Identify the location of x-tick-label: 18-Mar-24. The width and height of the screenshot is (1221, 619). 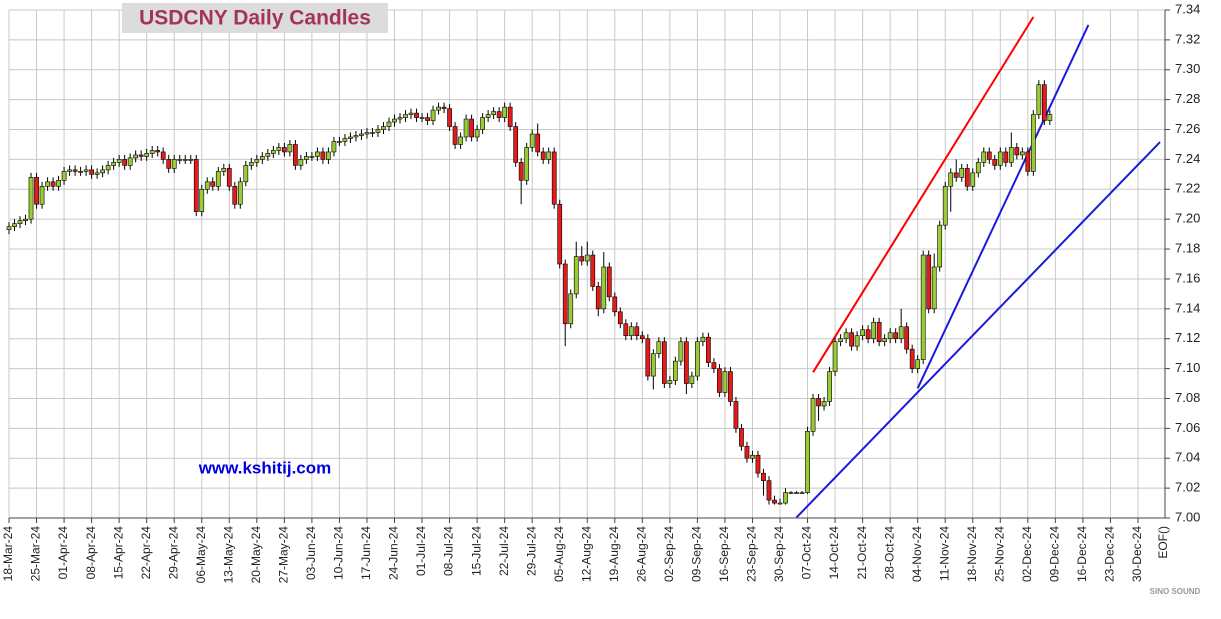
(8, 554).